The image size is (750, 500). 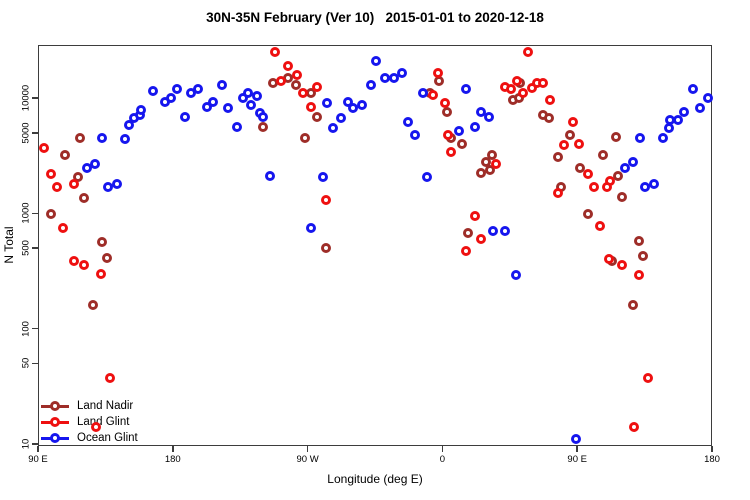 I want to click on y-tick-label: 500, so click(x=26, y=248).